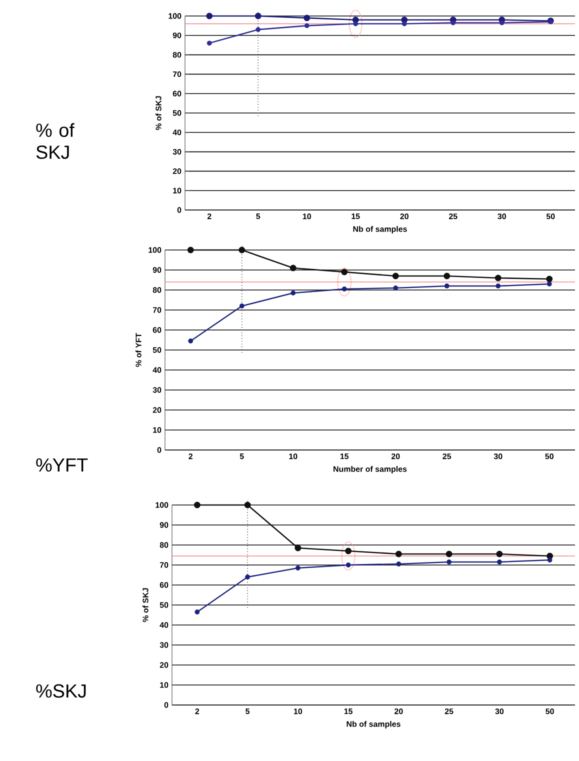 This screenshot has width=579, height=761. I want to click on text: %YFT, so click(62, 465).